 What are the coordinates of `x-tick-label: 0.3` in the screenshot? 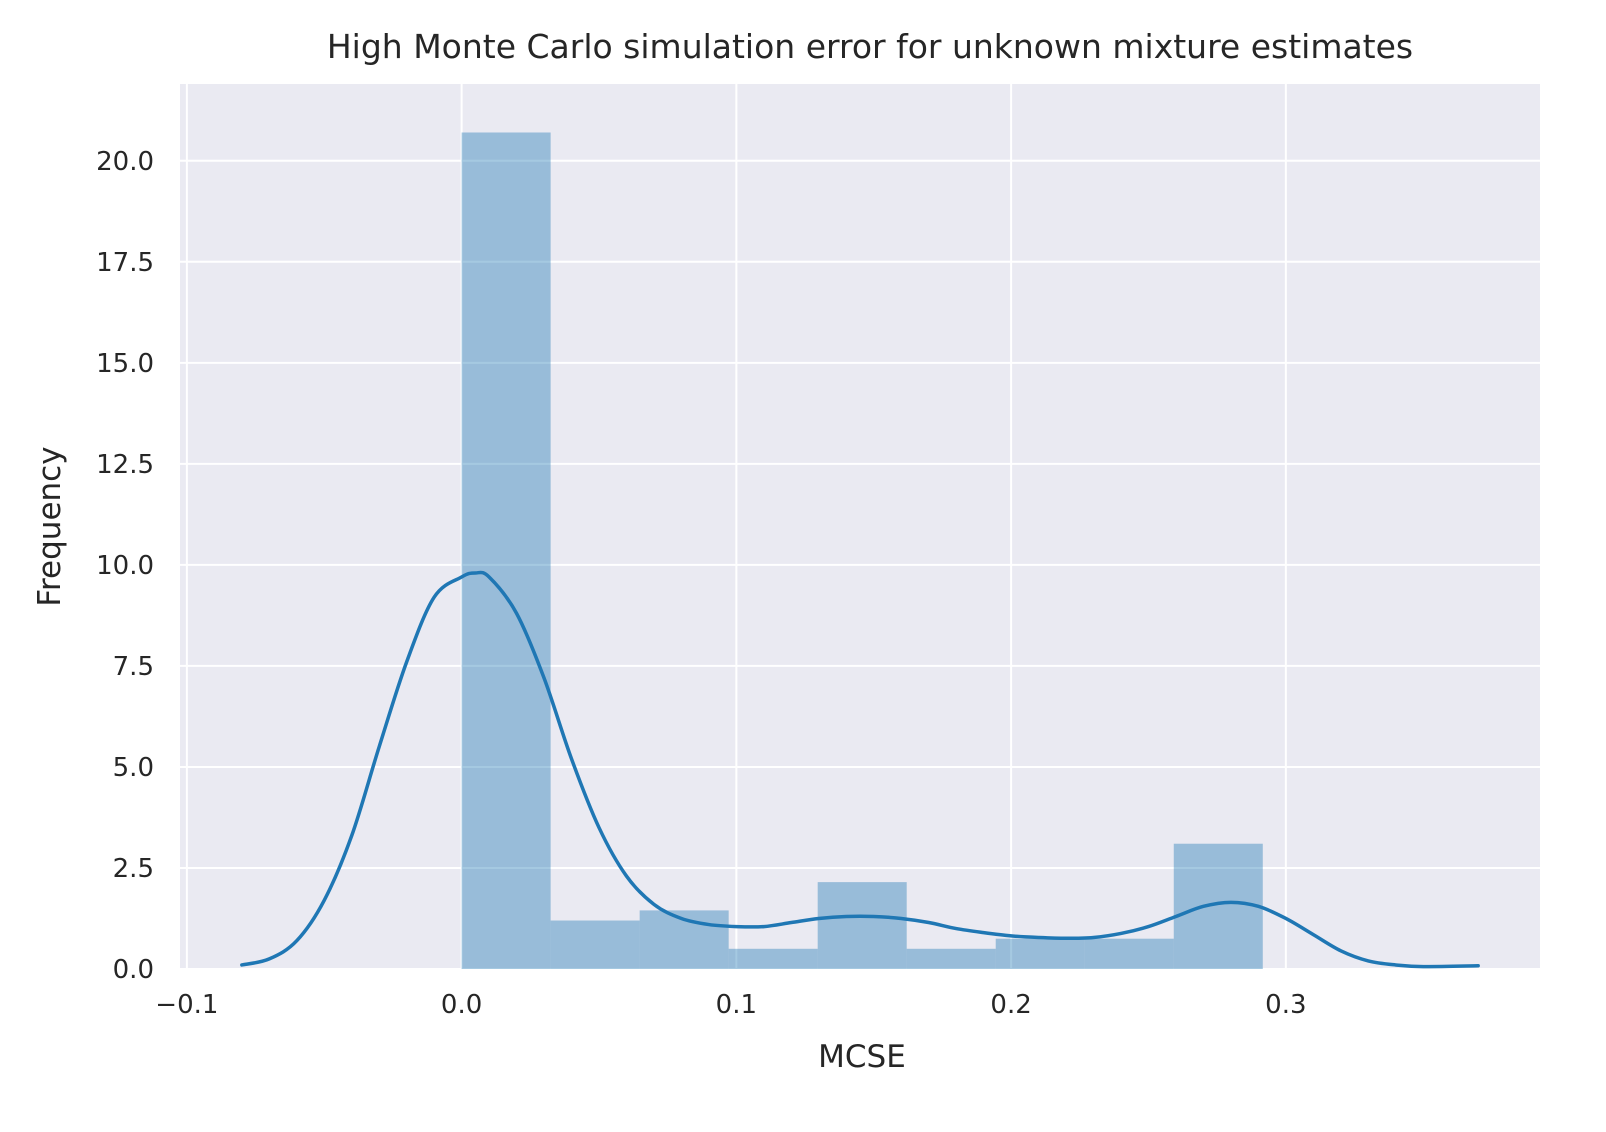 It's located at (1285, 1005).